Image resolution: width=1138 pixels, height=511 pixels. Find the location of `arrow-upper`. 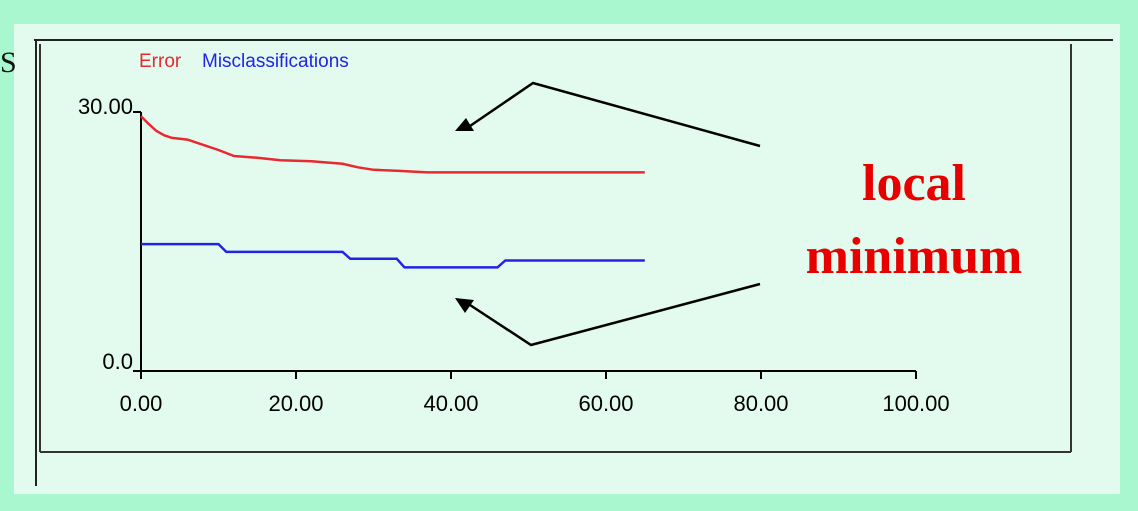

arrow-upper is located at coordinates (608, 114).